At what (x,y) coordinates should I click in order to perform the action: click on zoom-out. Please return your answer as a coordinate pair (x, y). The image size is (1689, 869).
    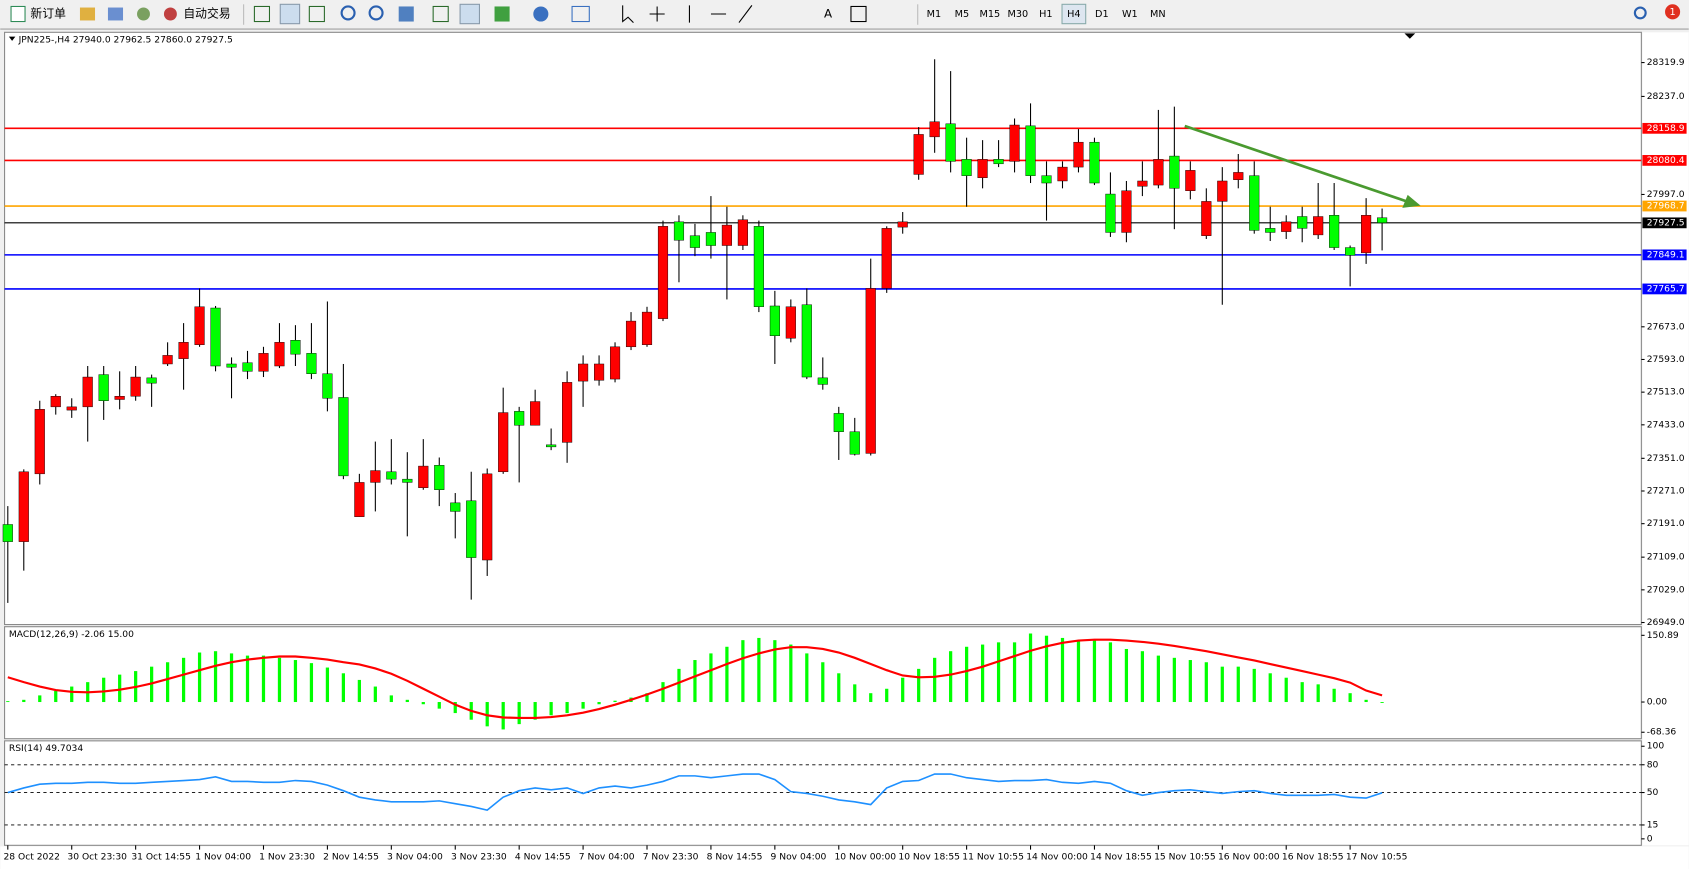
    Looking at the image, I should click on (376, 13).